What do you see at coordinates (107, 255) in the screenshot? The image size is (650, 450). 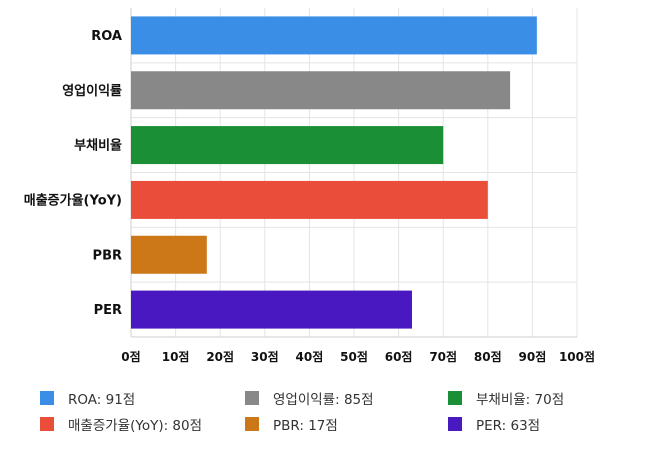 I see `category-label: PBR` at bounding box center [107, 255].